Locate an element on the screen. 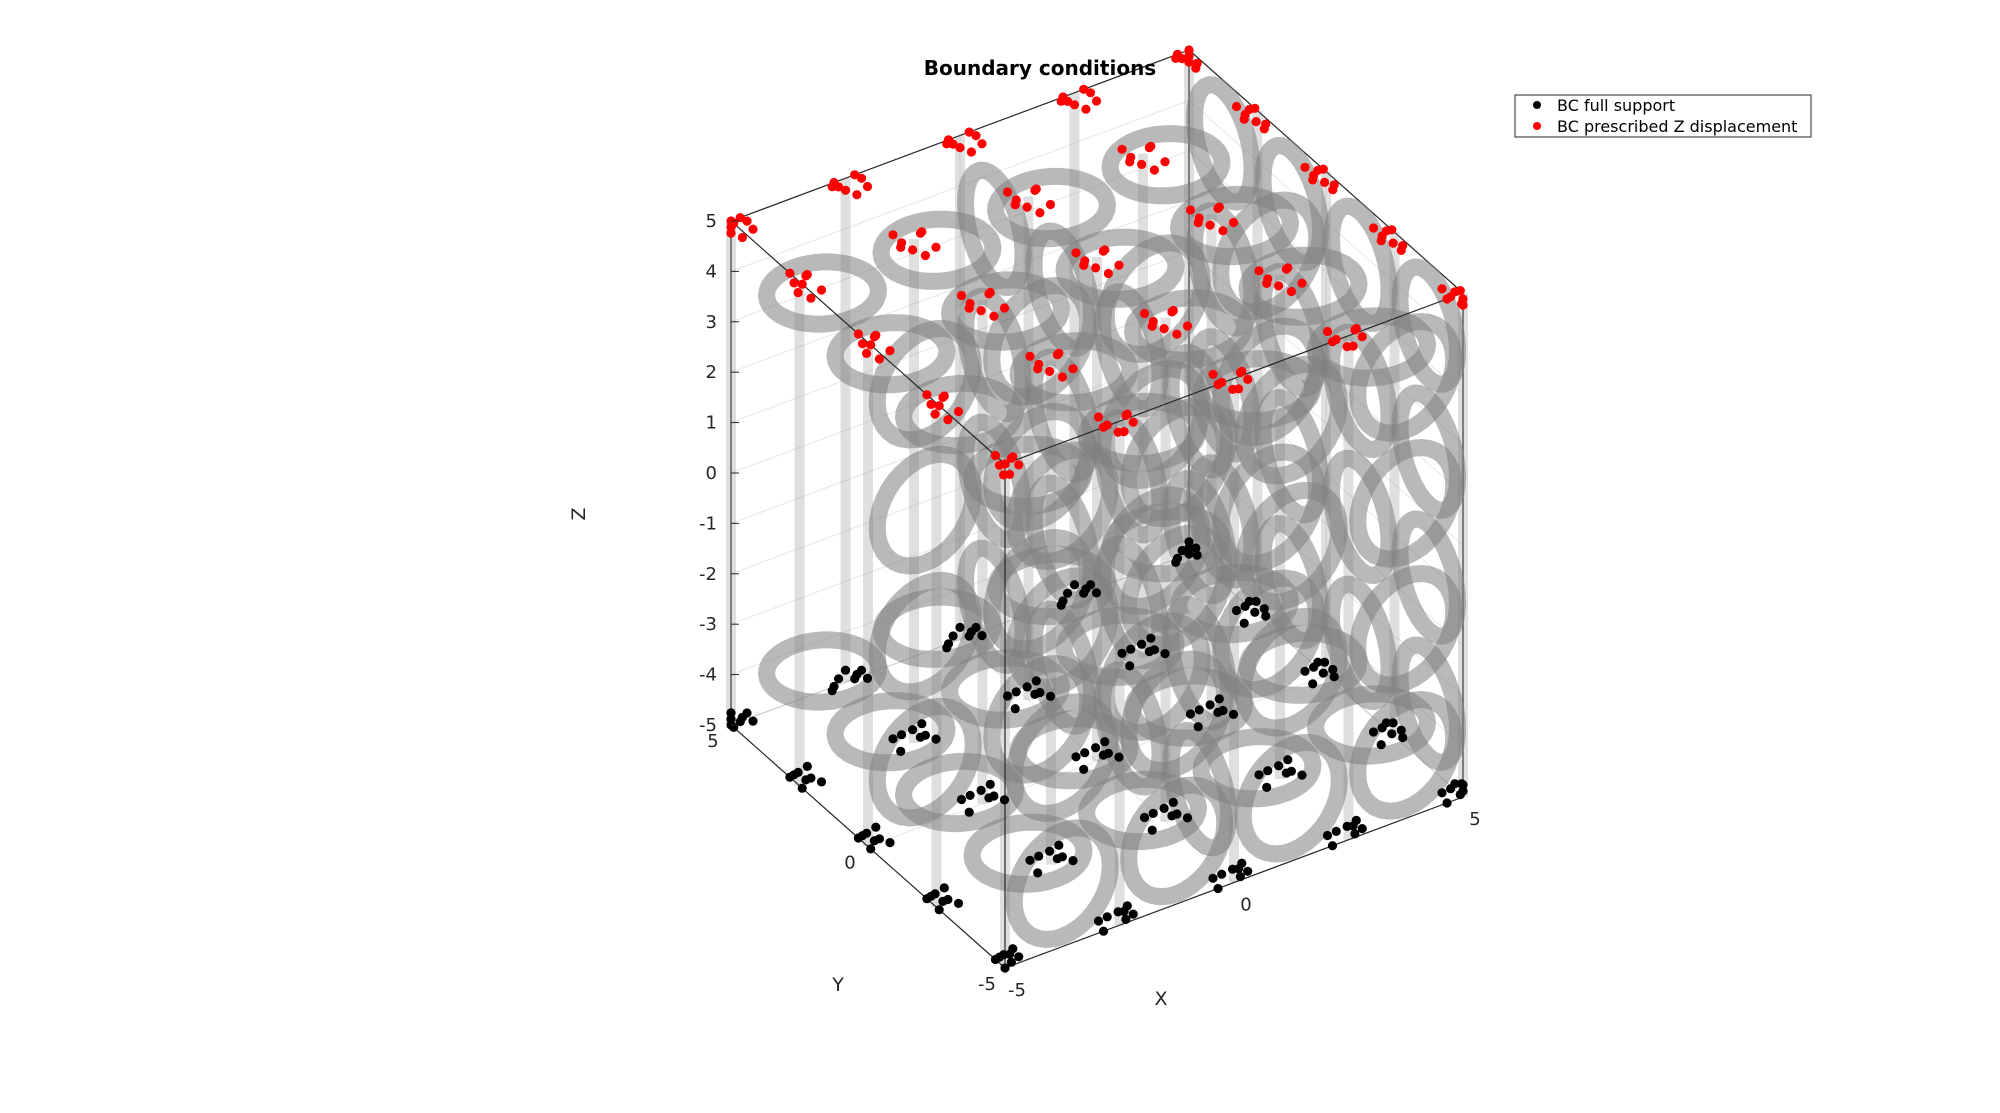 The width and height of the screenshot is (2000, 1113). legend-box is located at coordinates (1663, 116).